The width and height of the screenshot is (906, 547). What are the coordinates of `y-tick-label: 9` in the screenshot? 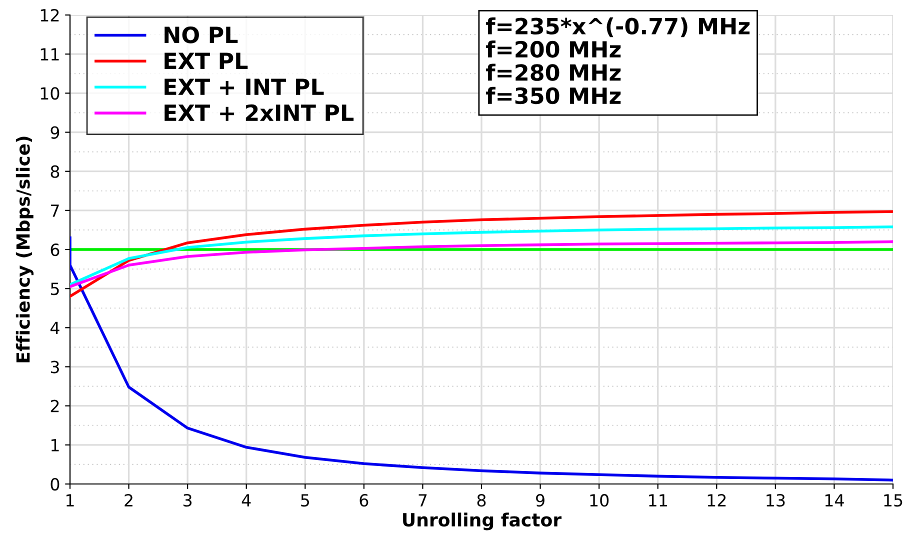 It's located at (55, 132).